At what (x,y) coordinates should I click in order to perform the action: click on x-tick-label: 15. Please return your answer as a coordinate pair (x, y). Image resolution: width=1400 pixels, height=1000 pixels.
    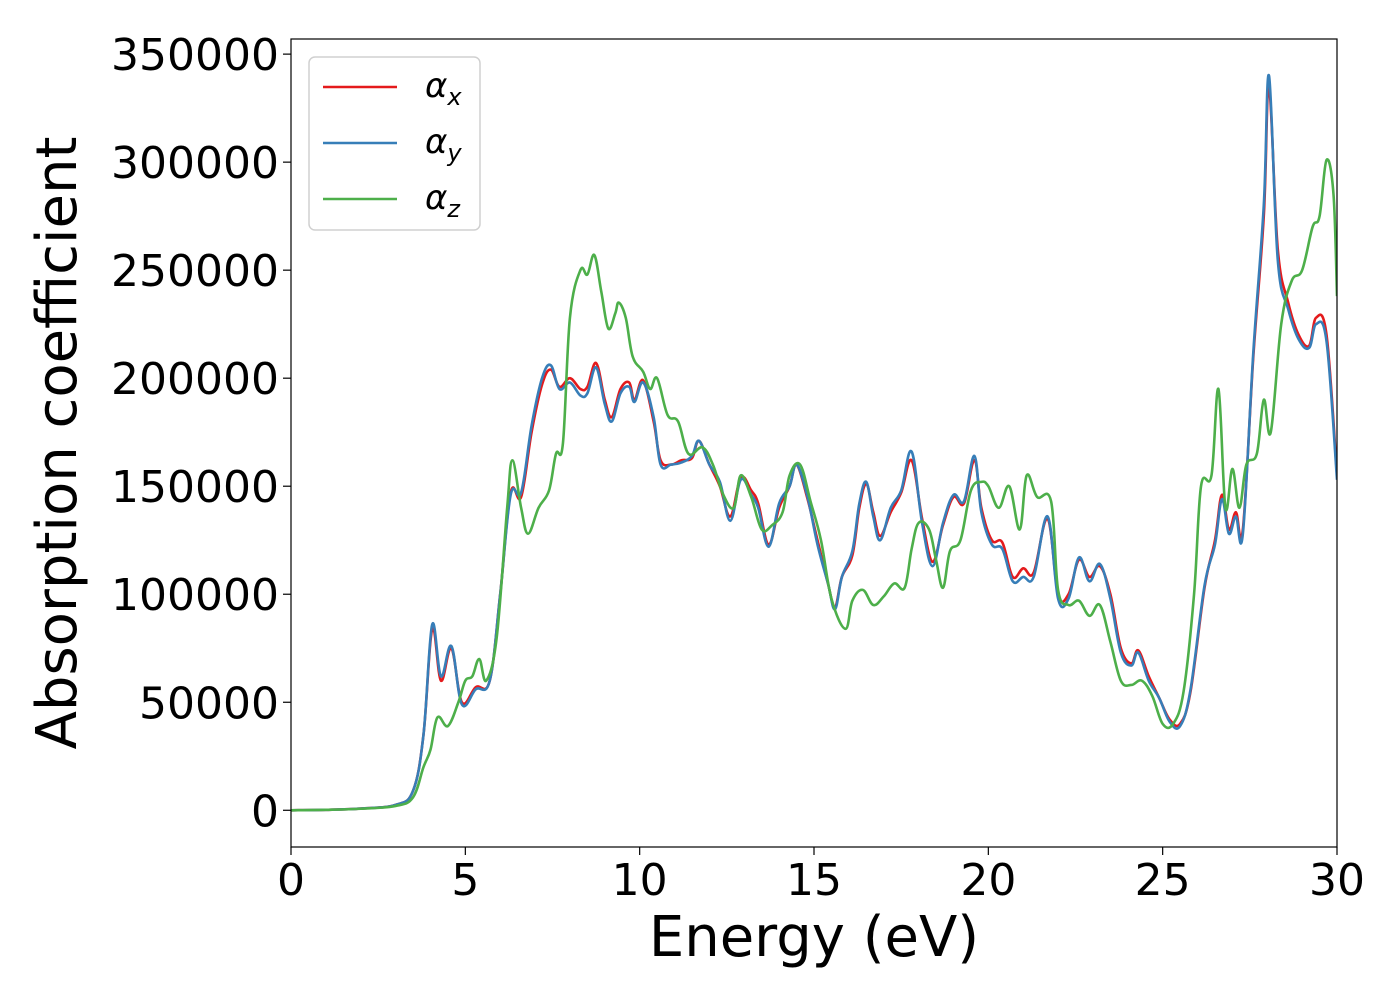
    Looking at the image, I should click on (814, 880).